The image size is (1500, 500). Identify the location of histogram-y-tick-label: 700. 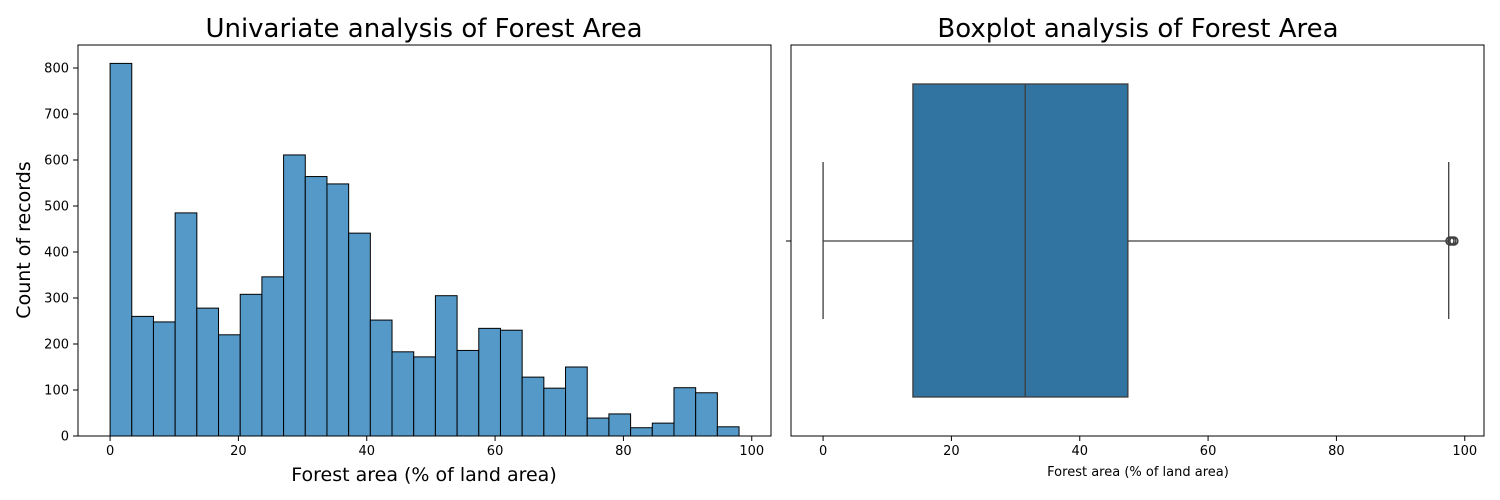
(56, 115).